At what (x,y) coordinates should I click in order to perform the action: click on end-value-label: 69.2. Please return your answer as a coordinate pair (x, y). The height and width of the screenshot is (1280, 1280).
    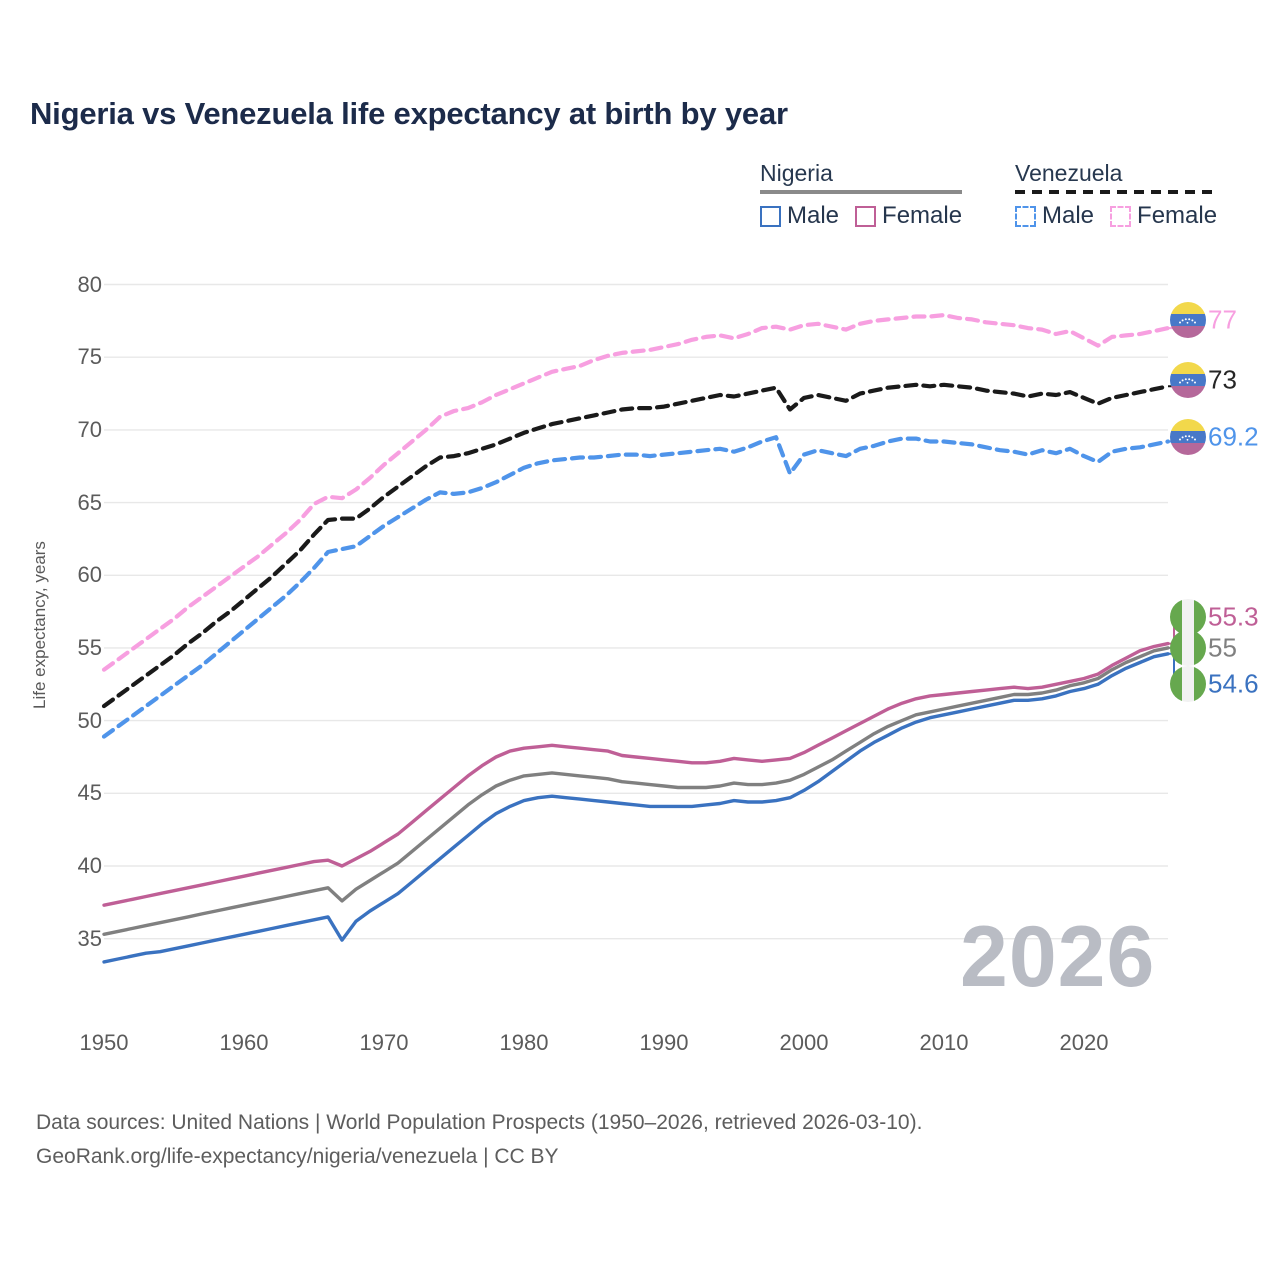
    Looking at the image, I should click on (1233, 436).